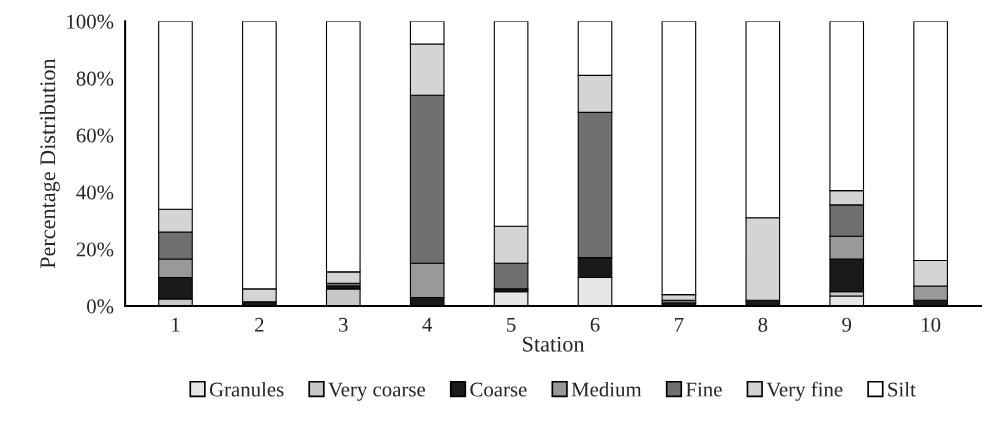 The height and width of the screenshot is (425, 1001). What do you see at coordinates (704, 389) in the screenshot?
I see `legend-label: Fine` at bounding box center [704, 389].